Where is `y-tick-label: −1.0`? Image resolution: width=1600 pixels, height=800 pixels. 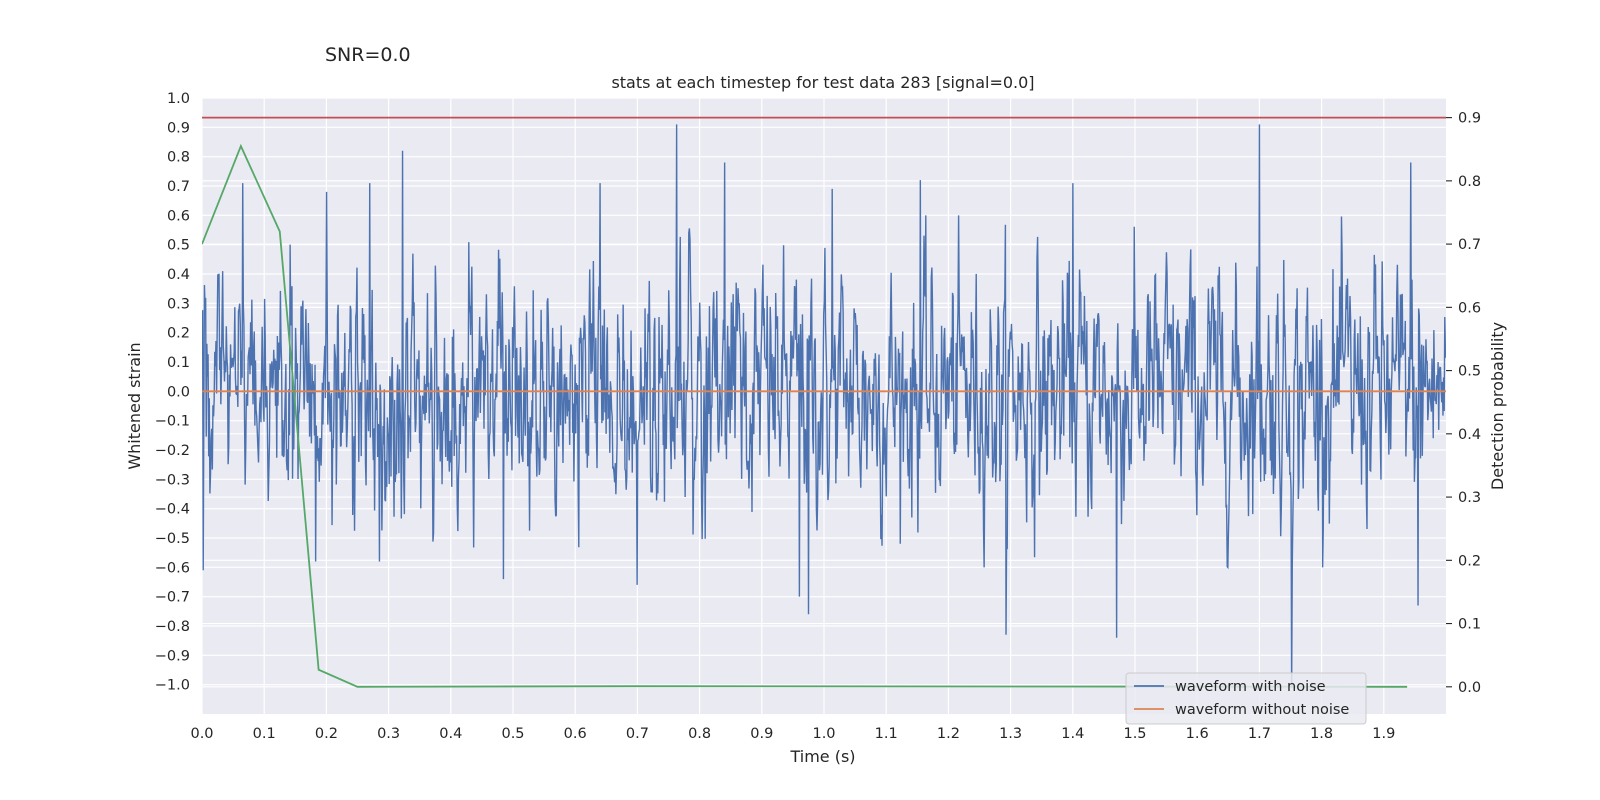
y-tick-label: −1.0 is located at coordinates (172, 686).